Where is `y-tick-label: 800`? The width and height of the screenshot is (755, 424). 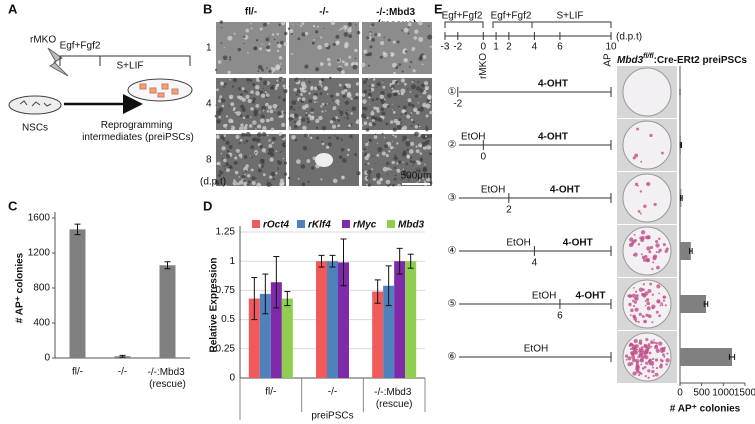 y-tick-label: 800 is located at coordinates (41, 288).